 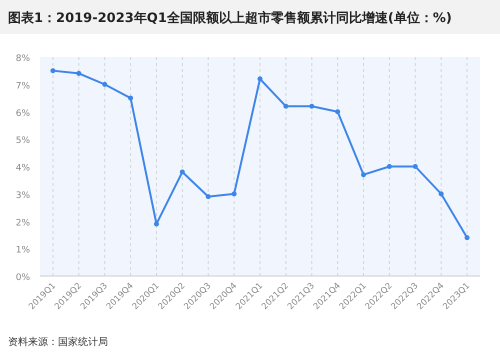 What do you see at coordinates (23, 86) in the screenshot?
I see `y-tick-label: 7%` at bounding box center [23, 86].